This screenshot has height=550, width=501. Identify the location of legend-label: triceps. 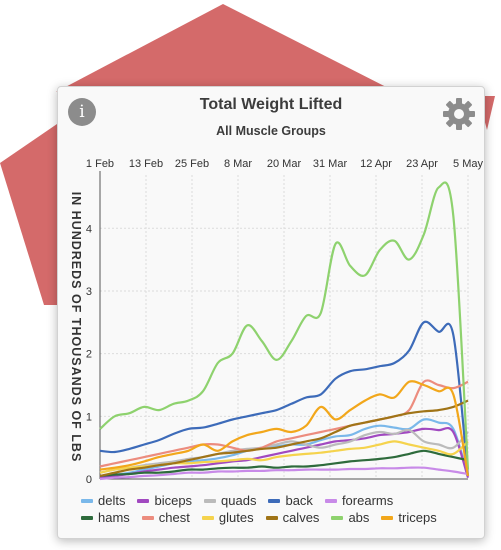
(417, 517).